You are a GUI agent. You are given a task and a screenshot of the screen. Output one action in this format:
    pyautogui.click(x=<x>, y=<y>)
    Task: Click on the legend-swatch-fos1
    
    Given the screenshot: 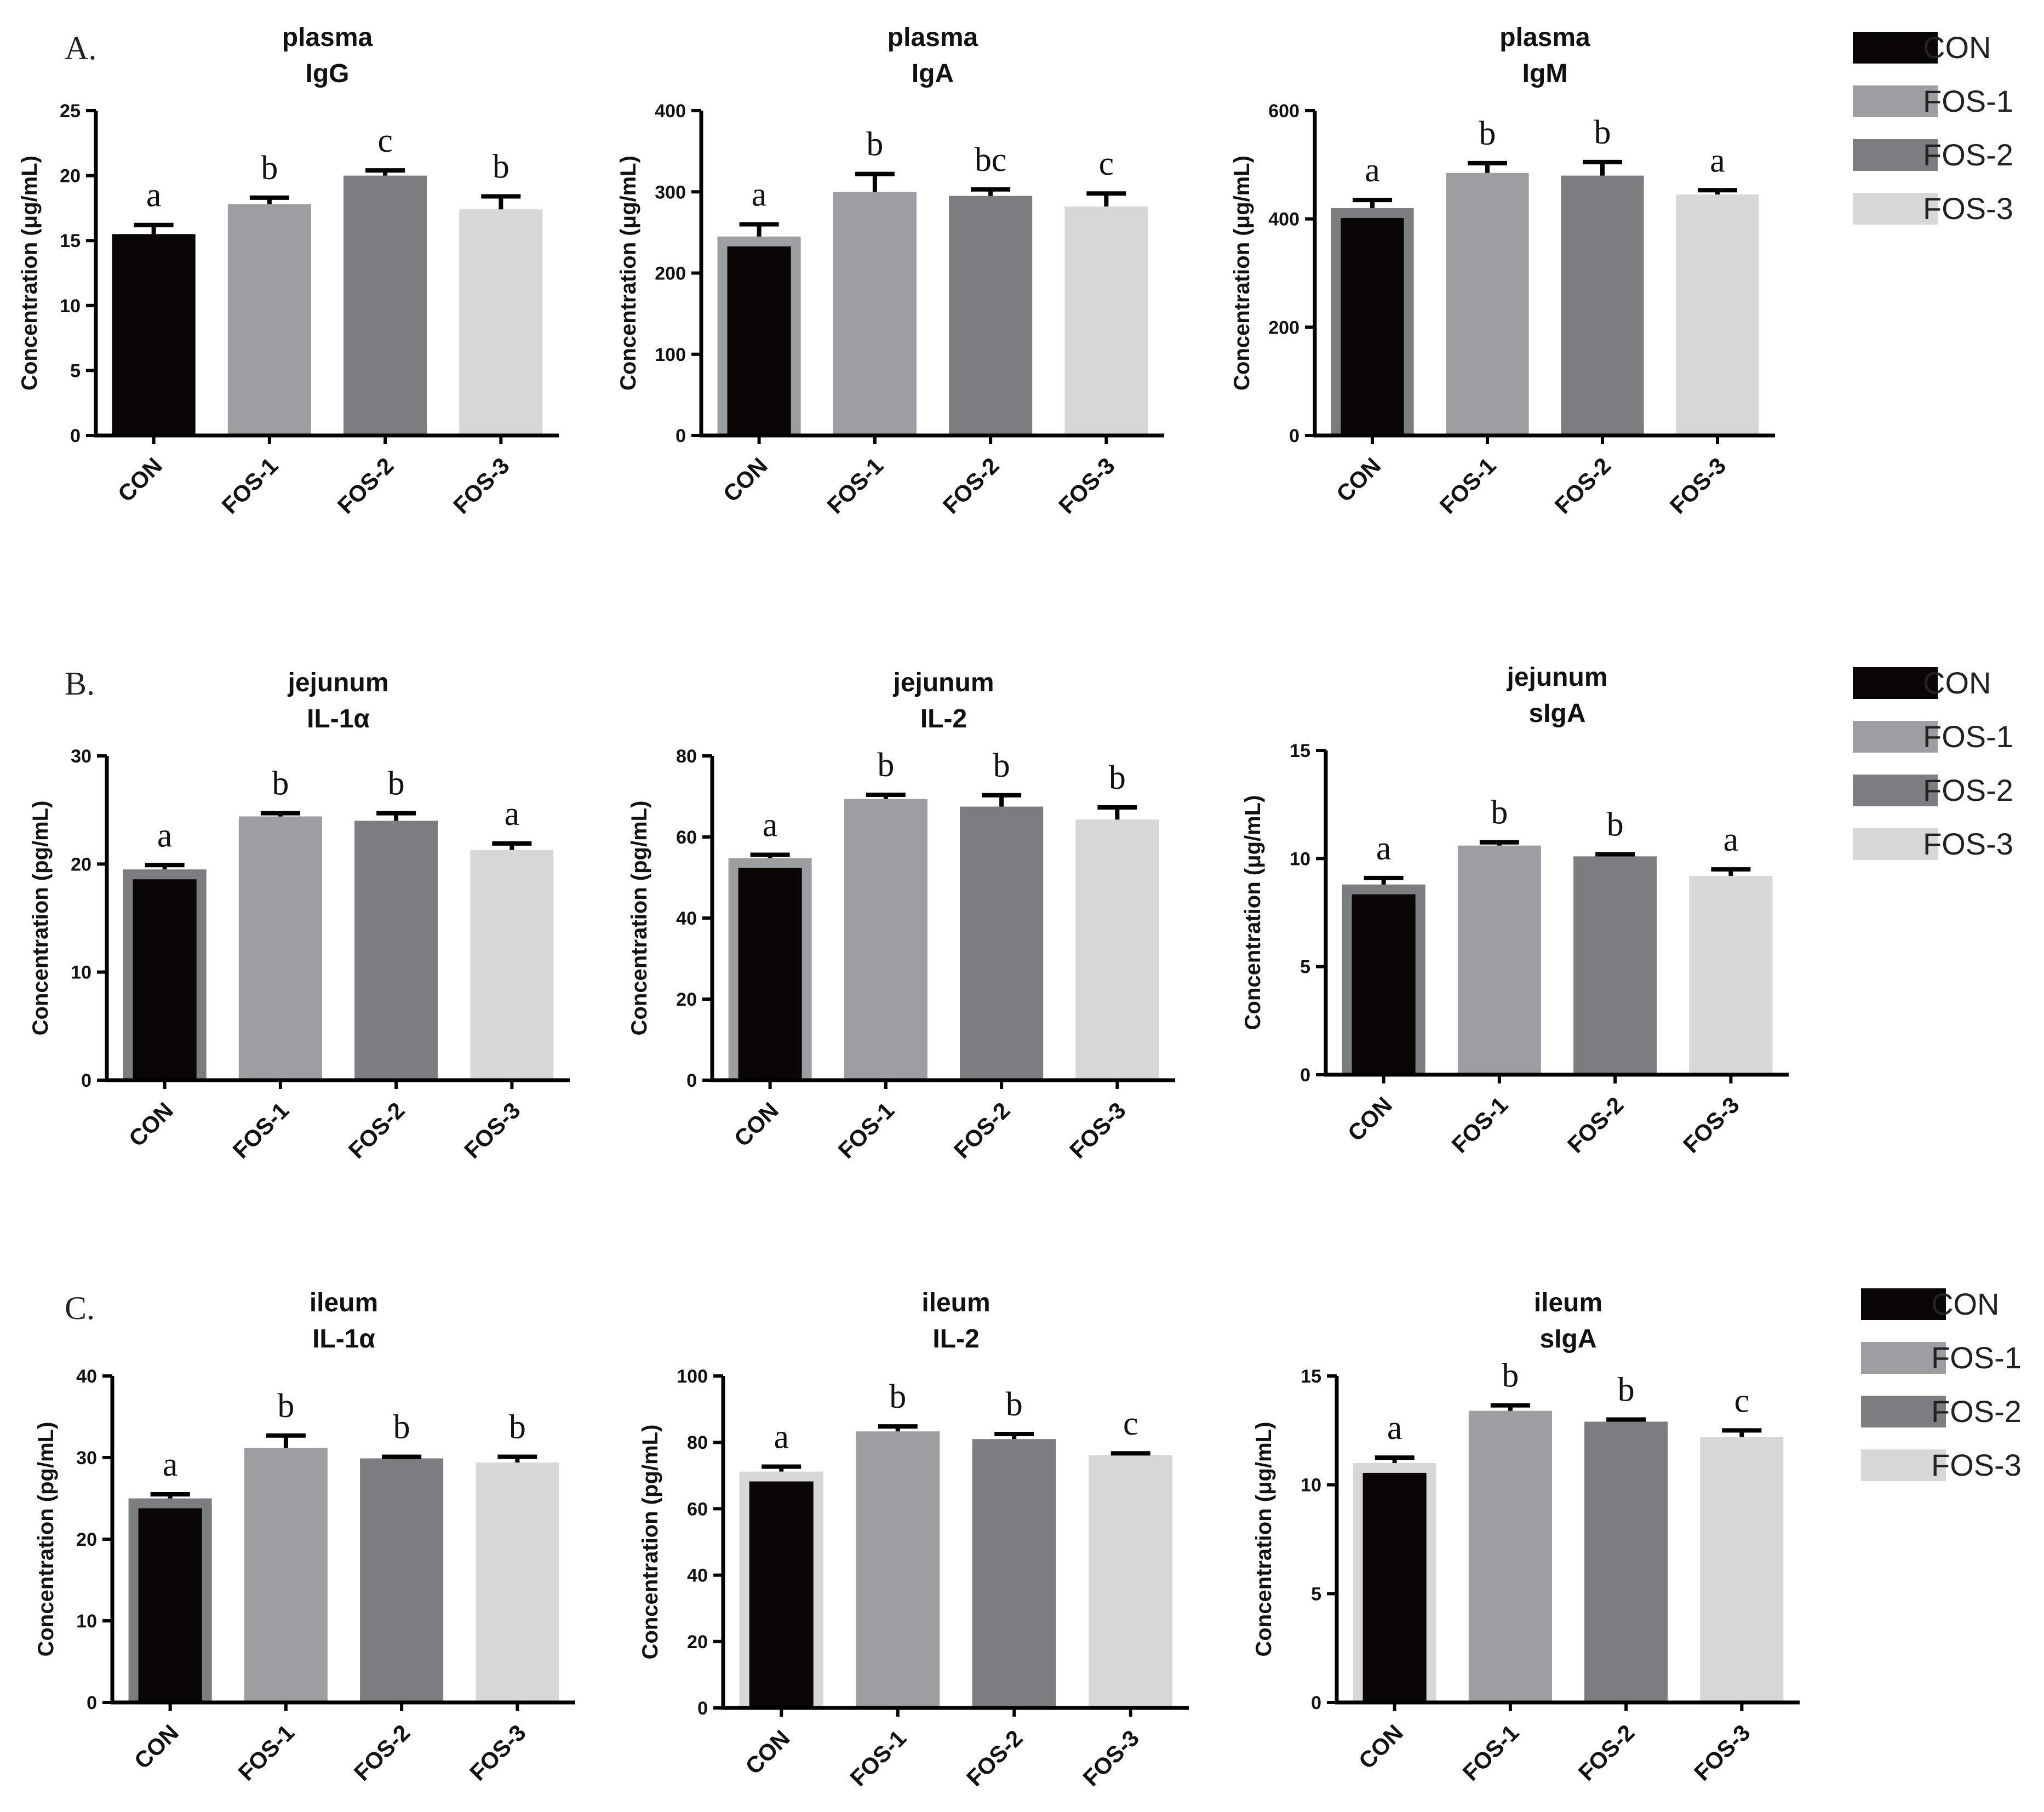 What is the action you would take?
    pyautogui.click(x=1895, y=101)
    